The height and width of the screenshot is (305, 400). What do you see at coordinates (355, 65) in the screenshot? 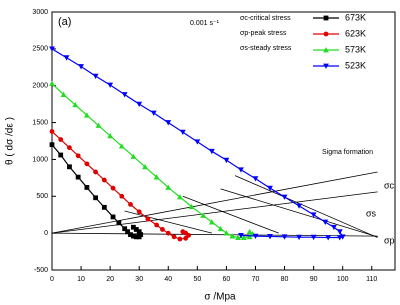
I see `legend-label: 523K` at bounding box center [355, 65].